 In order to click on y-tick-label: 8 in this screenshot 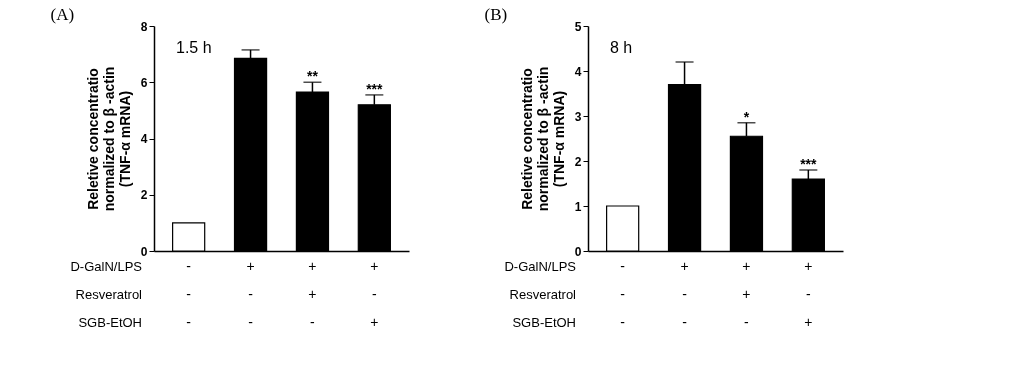, I will do `click(144, 26)`.